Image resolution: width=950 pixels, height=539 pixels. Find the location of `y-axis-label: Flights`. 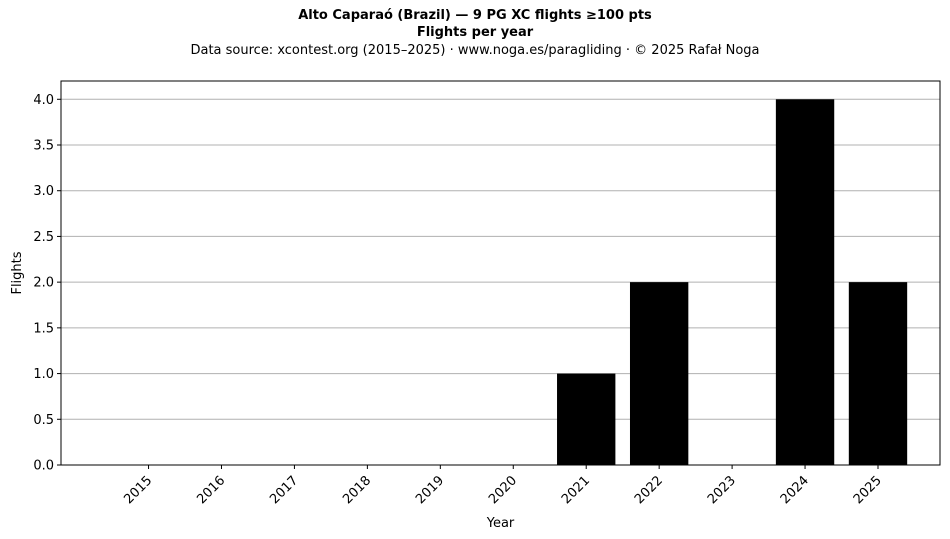

y-axis-label: Flights is located at coordinates (17, 272).